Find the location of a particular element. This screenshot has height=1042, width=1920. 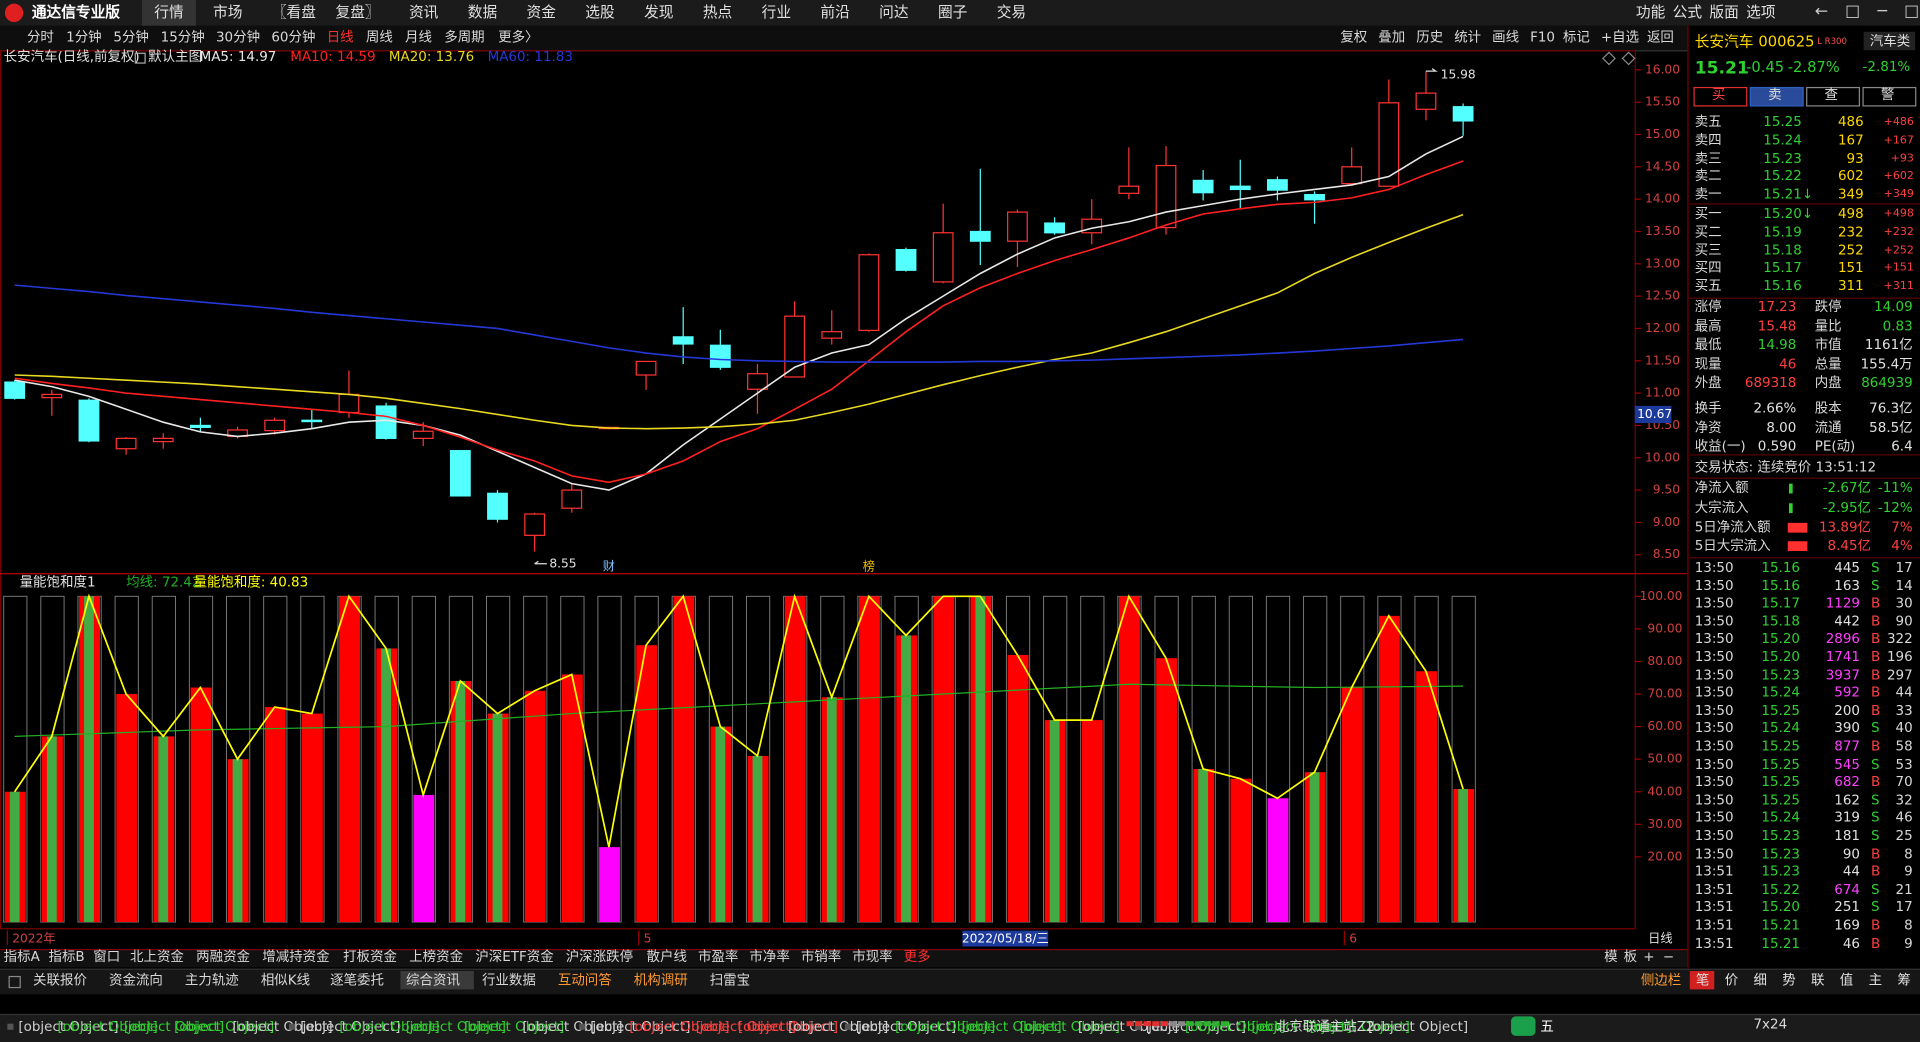

indicator-tab: 市销率 is located at coordinates (821, 956).